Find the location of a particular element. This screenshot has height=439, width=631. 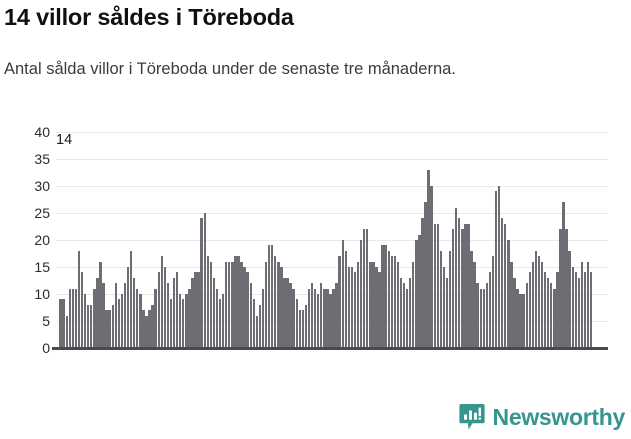

brand-name: Newsworthy is located at coordinates (559, 416).